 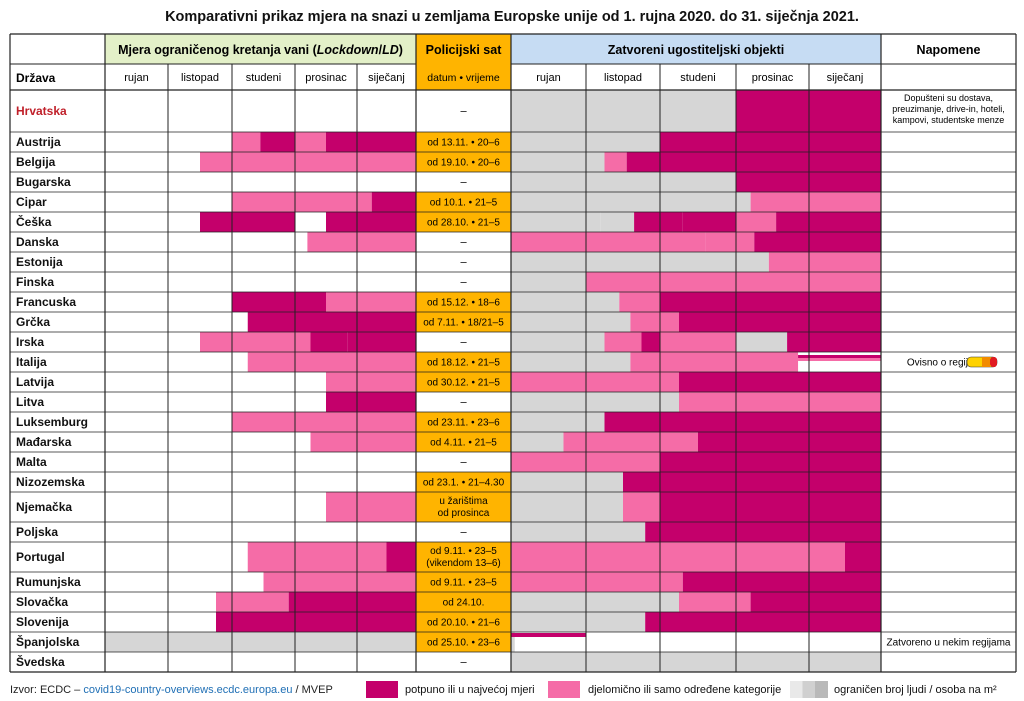 I want to click on country-label: Grčka, so click(x=33, y=322).